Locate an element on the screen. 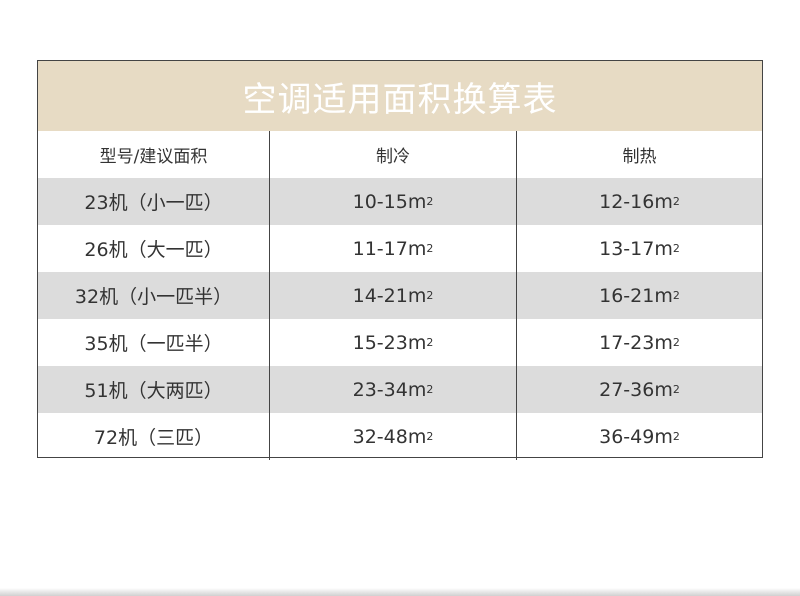 The width and height of the screenshot is (800, 596). model-cell: 72机（三匹） is located at coordinates (154, 436).